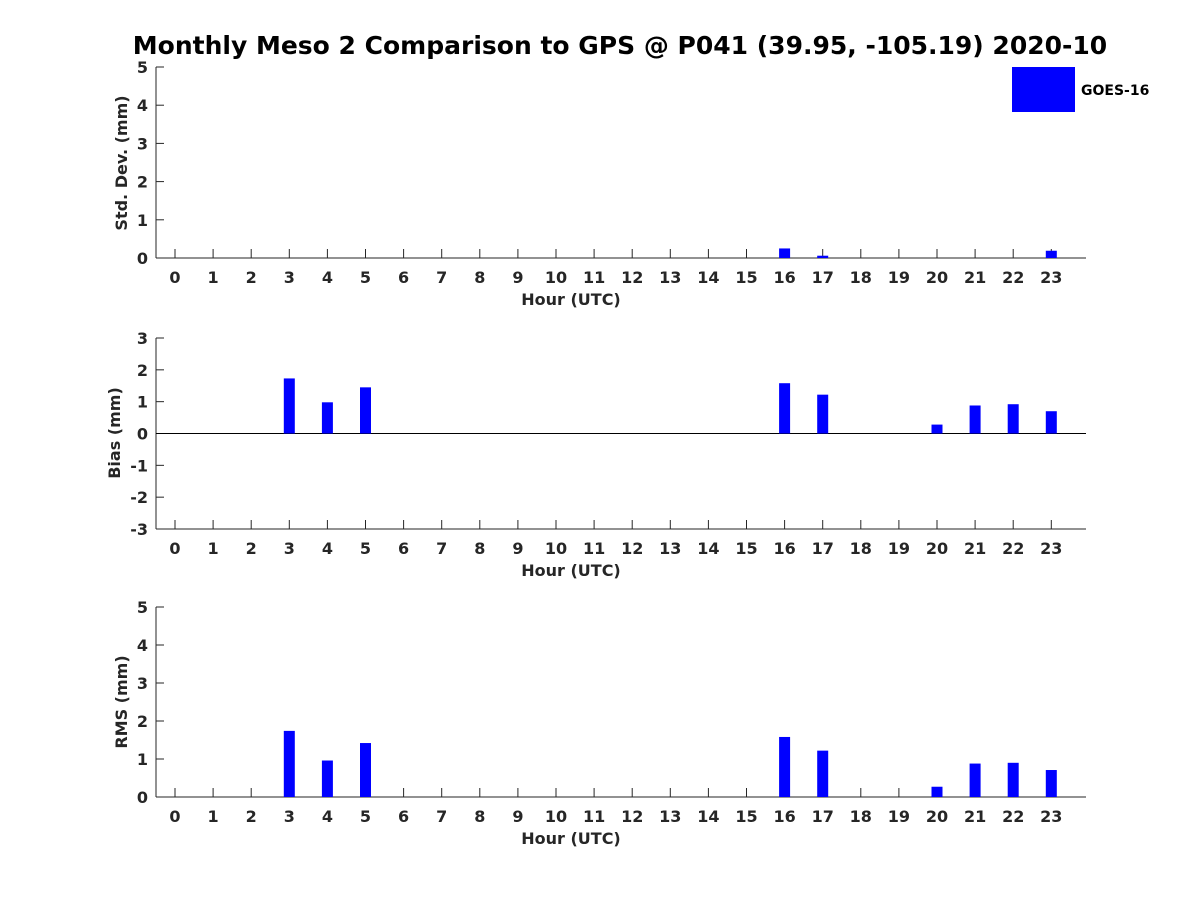 The image size is (1200, 900). What do you see at coordinates (1043, 89) in the screenshot?
I see `legend-swatch` at bounding box center [1043, 89].